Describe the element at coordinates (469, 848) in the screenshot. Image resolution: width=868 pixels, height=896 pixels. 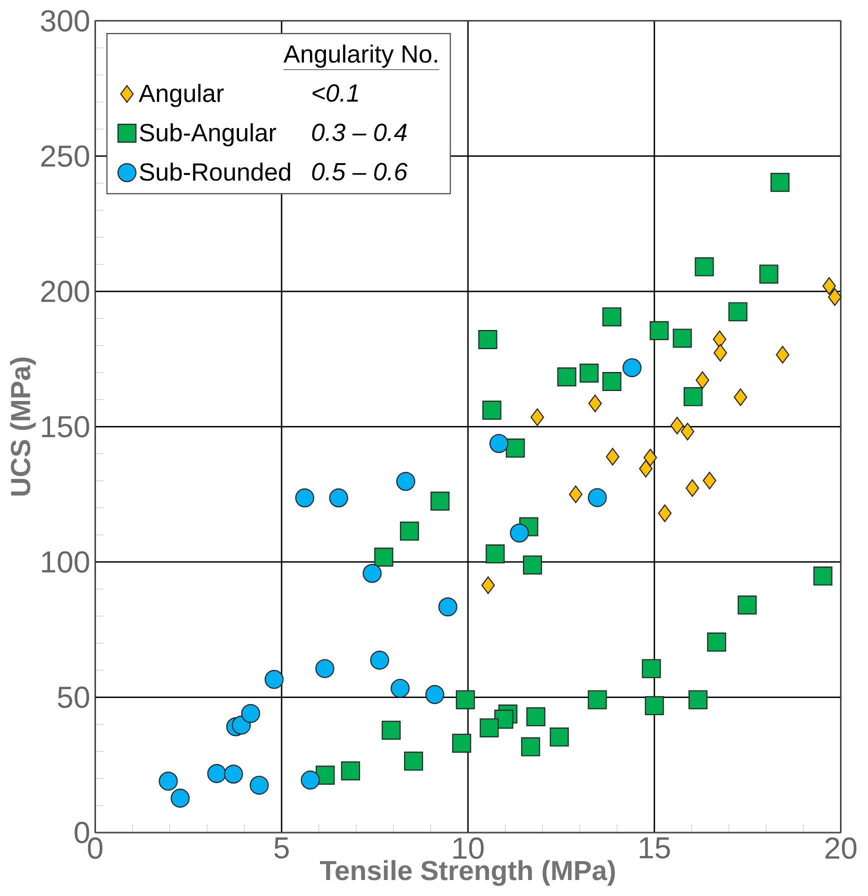
I see `x-tick-label: 10` at that location.